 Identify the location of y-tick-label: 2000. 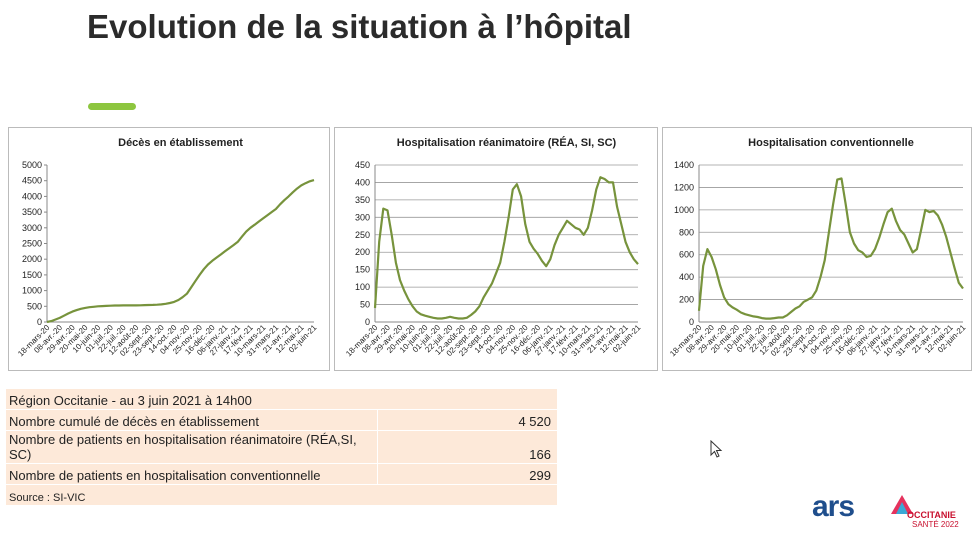
(32, 259).